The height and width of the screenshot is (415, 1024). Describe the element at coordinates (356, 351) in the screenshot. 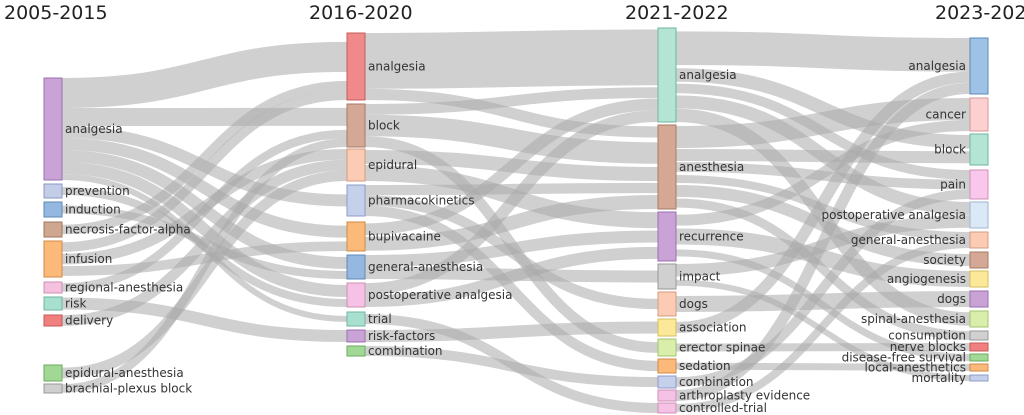

I see `node-bar-c1_combination` at that location.